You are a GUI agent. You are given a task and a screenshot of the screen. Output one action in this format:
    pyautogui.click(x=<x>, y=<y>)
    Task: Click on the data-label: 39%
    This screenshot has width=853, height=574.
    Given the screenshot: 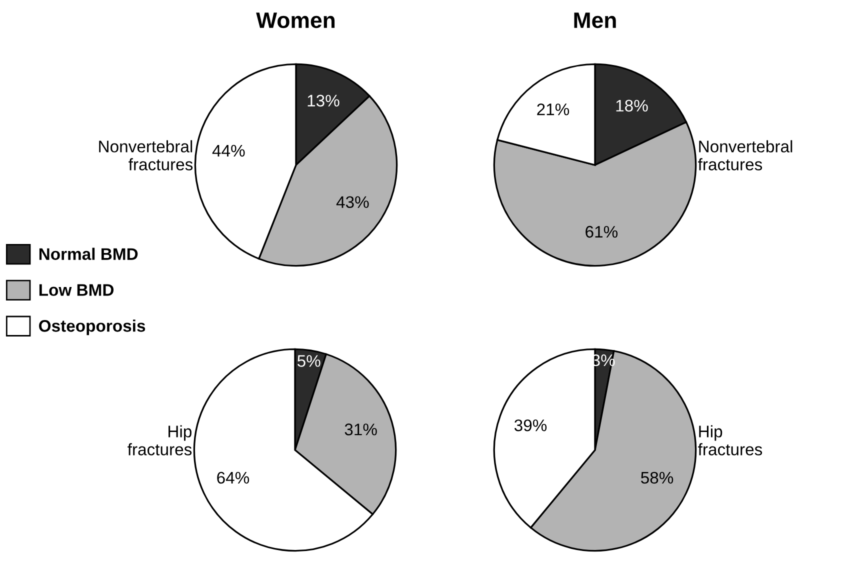 What is the action you would take?
    pyautogui.click(x=530, y=425)
    